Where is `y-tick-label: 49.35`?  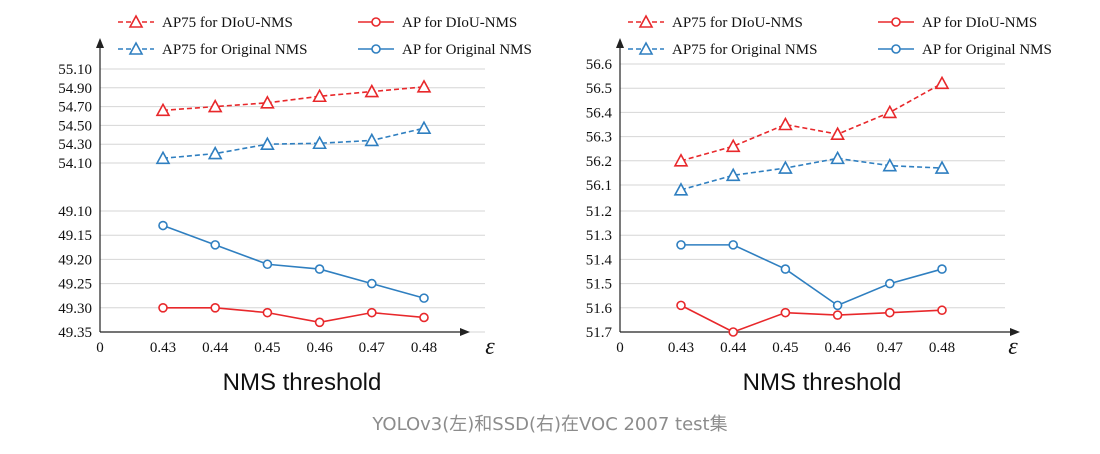 y-tick-label: 49.35 is located at coordinates (75, 333).